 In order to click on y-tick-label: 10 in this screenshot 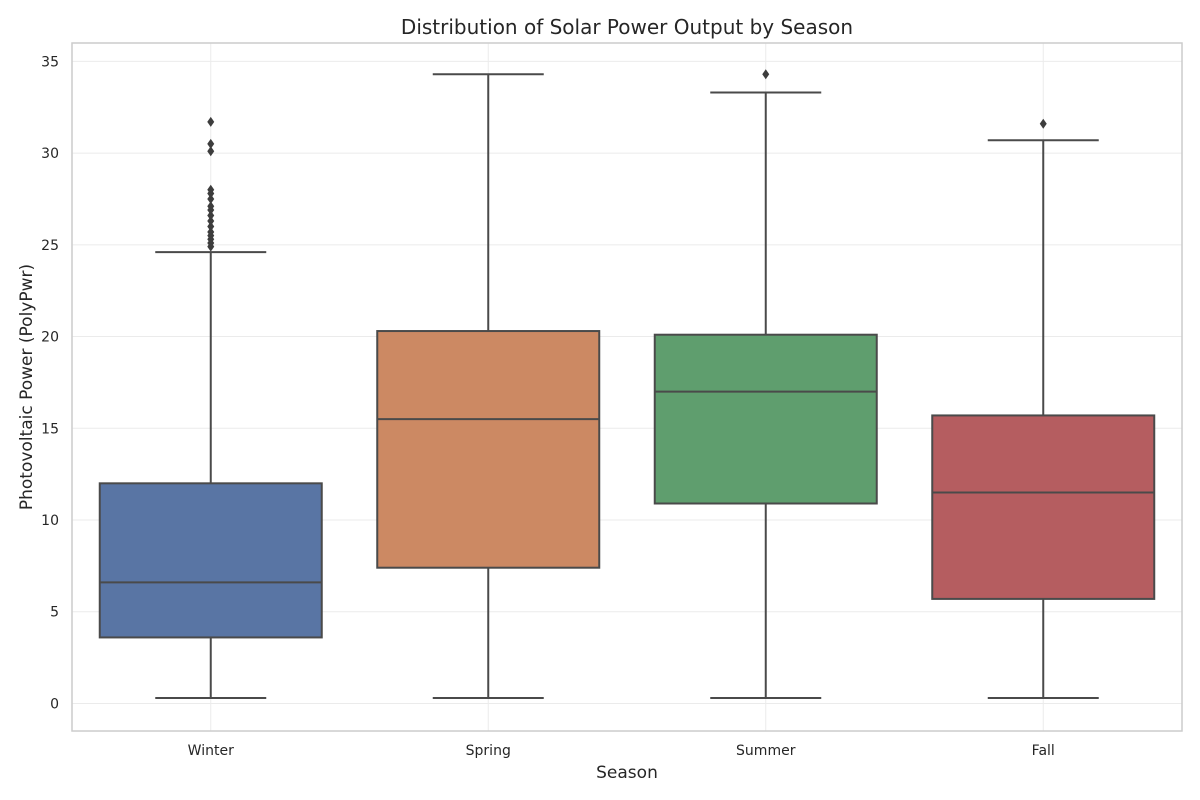, I will do `click(50, 521)`.